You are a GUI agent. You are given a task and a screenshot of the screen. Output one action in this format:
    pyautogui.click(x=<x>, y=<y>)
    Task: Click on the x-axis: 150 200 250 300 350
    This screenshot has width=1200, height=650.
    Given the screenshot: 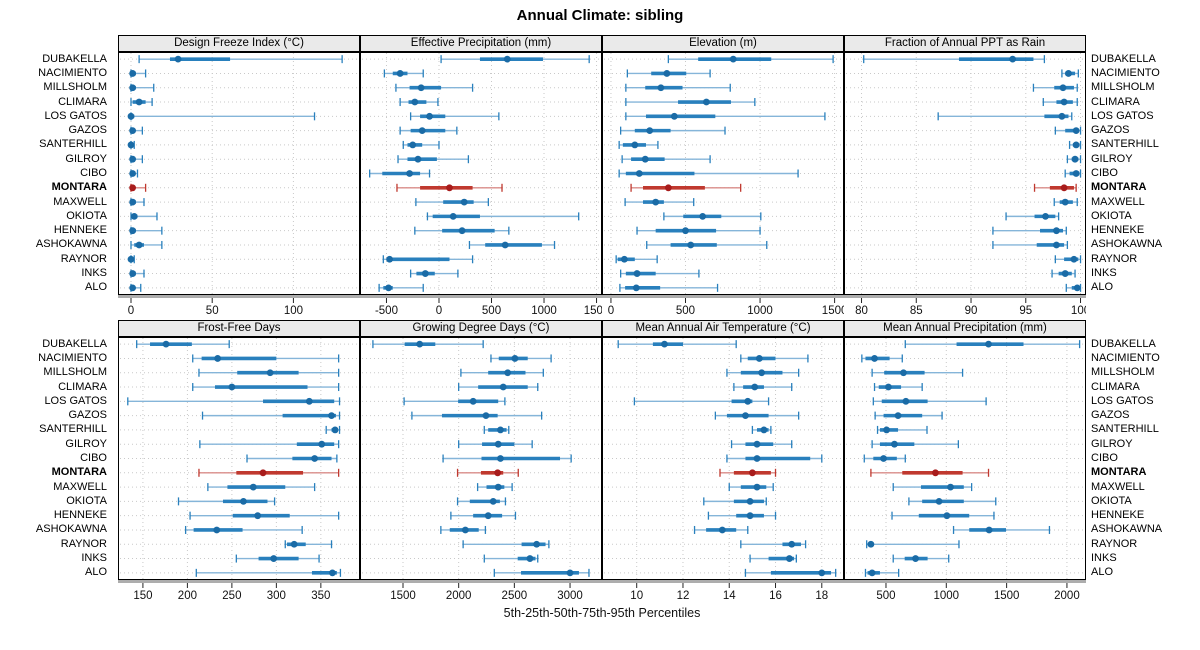 What is the action you would take?
    pyautogui.click(x=239, y=591)
    